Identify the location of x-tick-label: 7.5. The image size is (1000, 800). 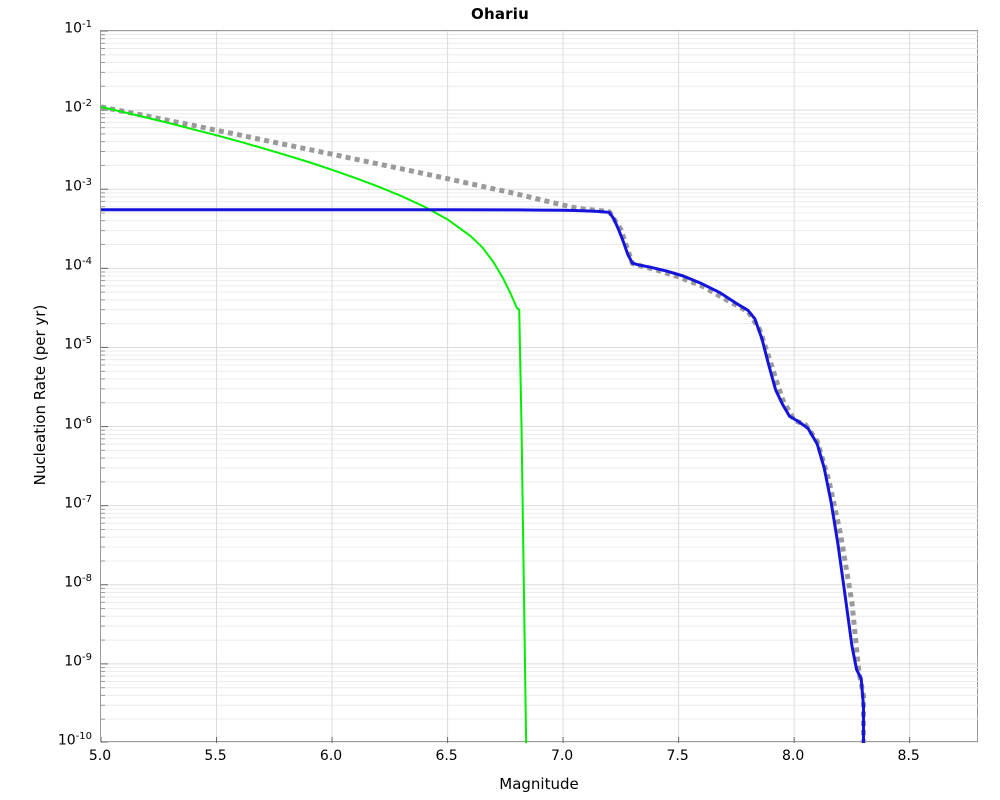
(677, 756).